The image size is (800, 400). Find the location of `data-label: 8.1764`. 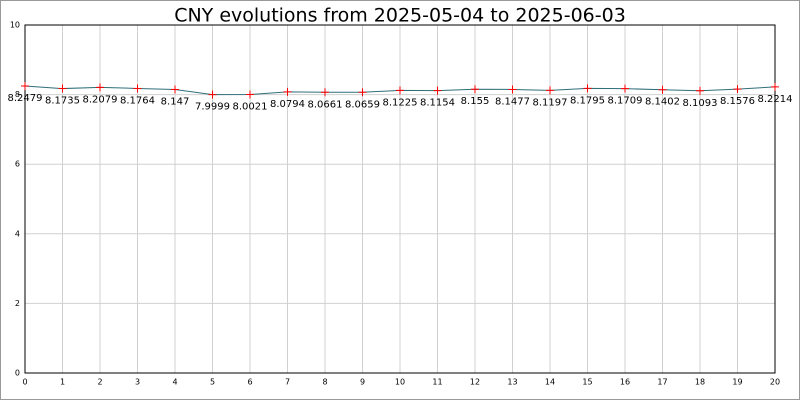

data-label: 8.1764 is located at coordinates (137, 100).